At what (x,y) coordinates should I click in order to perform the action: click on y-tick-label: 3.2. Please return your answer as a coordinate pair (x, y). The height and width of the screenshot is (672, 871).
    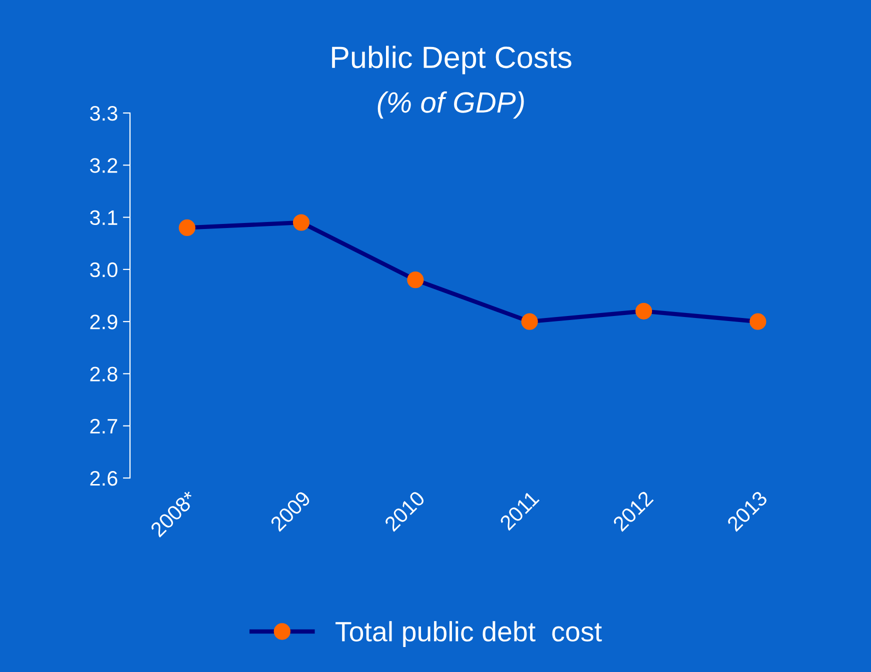
    Looking at the image, I should click on (104, 165).